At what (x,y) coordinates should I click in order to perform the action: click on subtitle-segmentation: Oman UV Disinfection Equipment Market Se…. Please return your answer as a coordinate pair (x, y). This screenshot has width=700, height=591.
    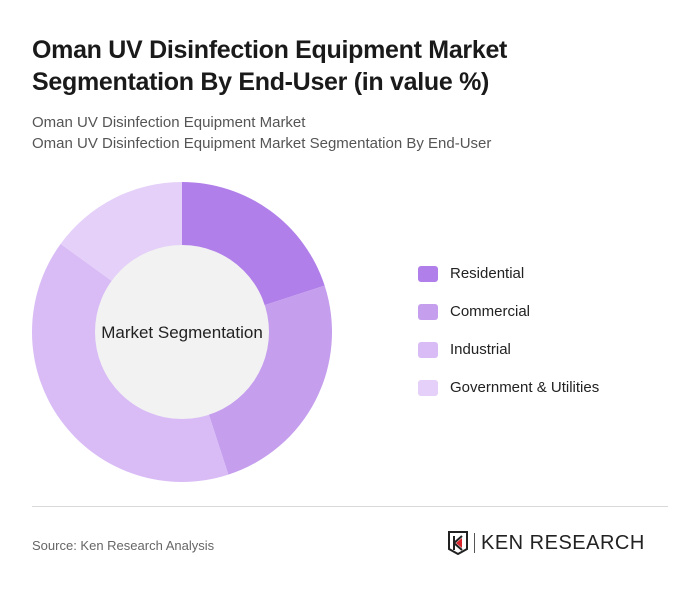
    Looking at the image, I should click on (262, 143).